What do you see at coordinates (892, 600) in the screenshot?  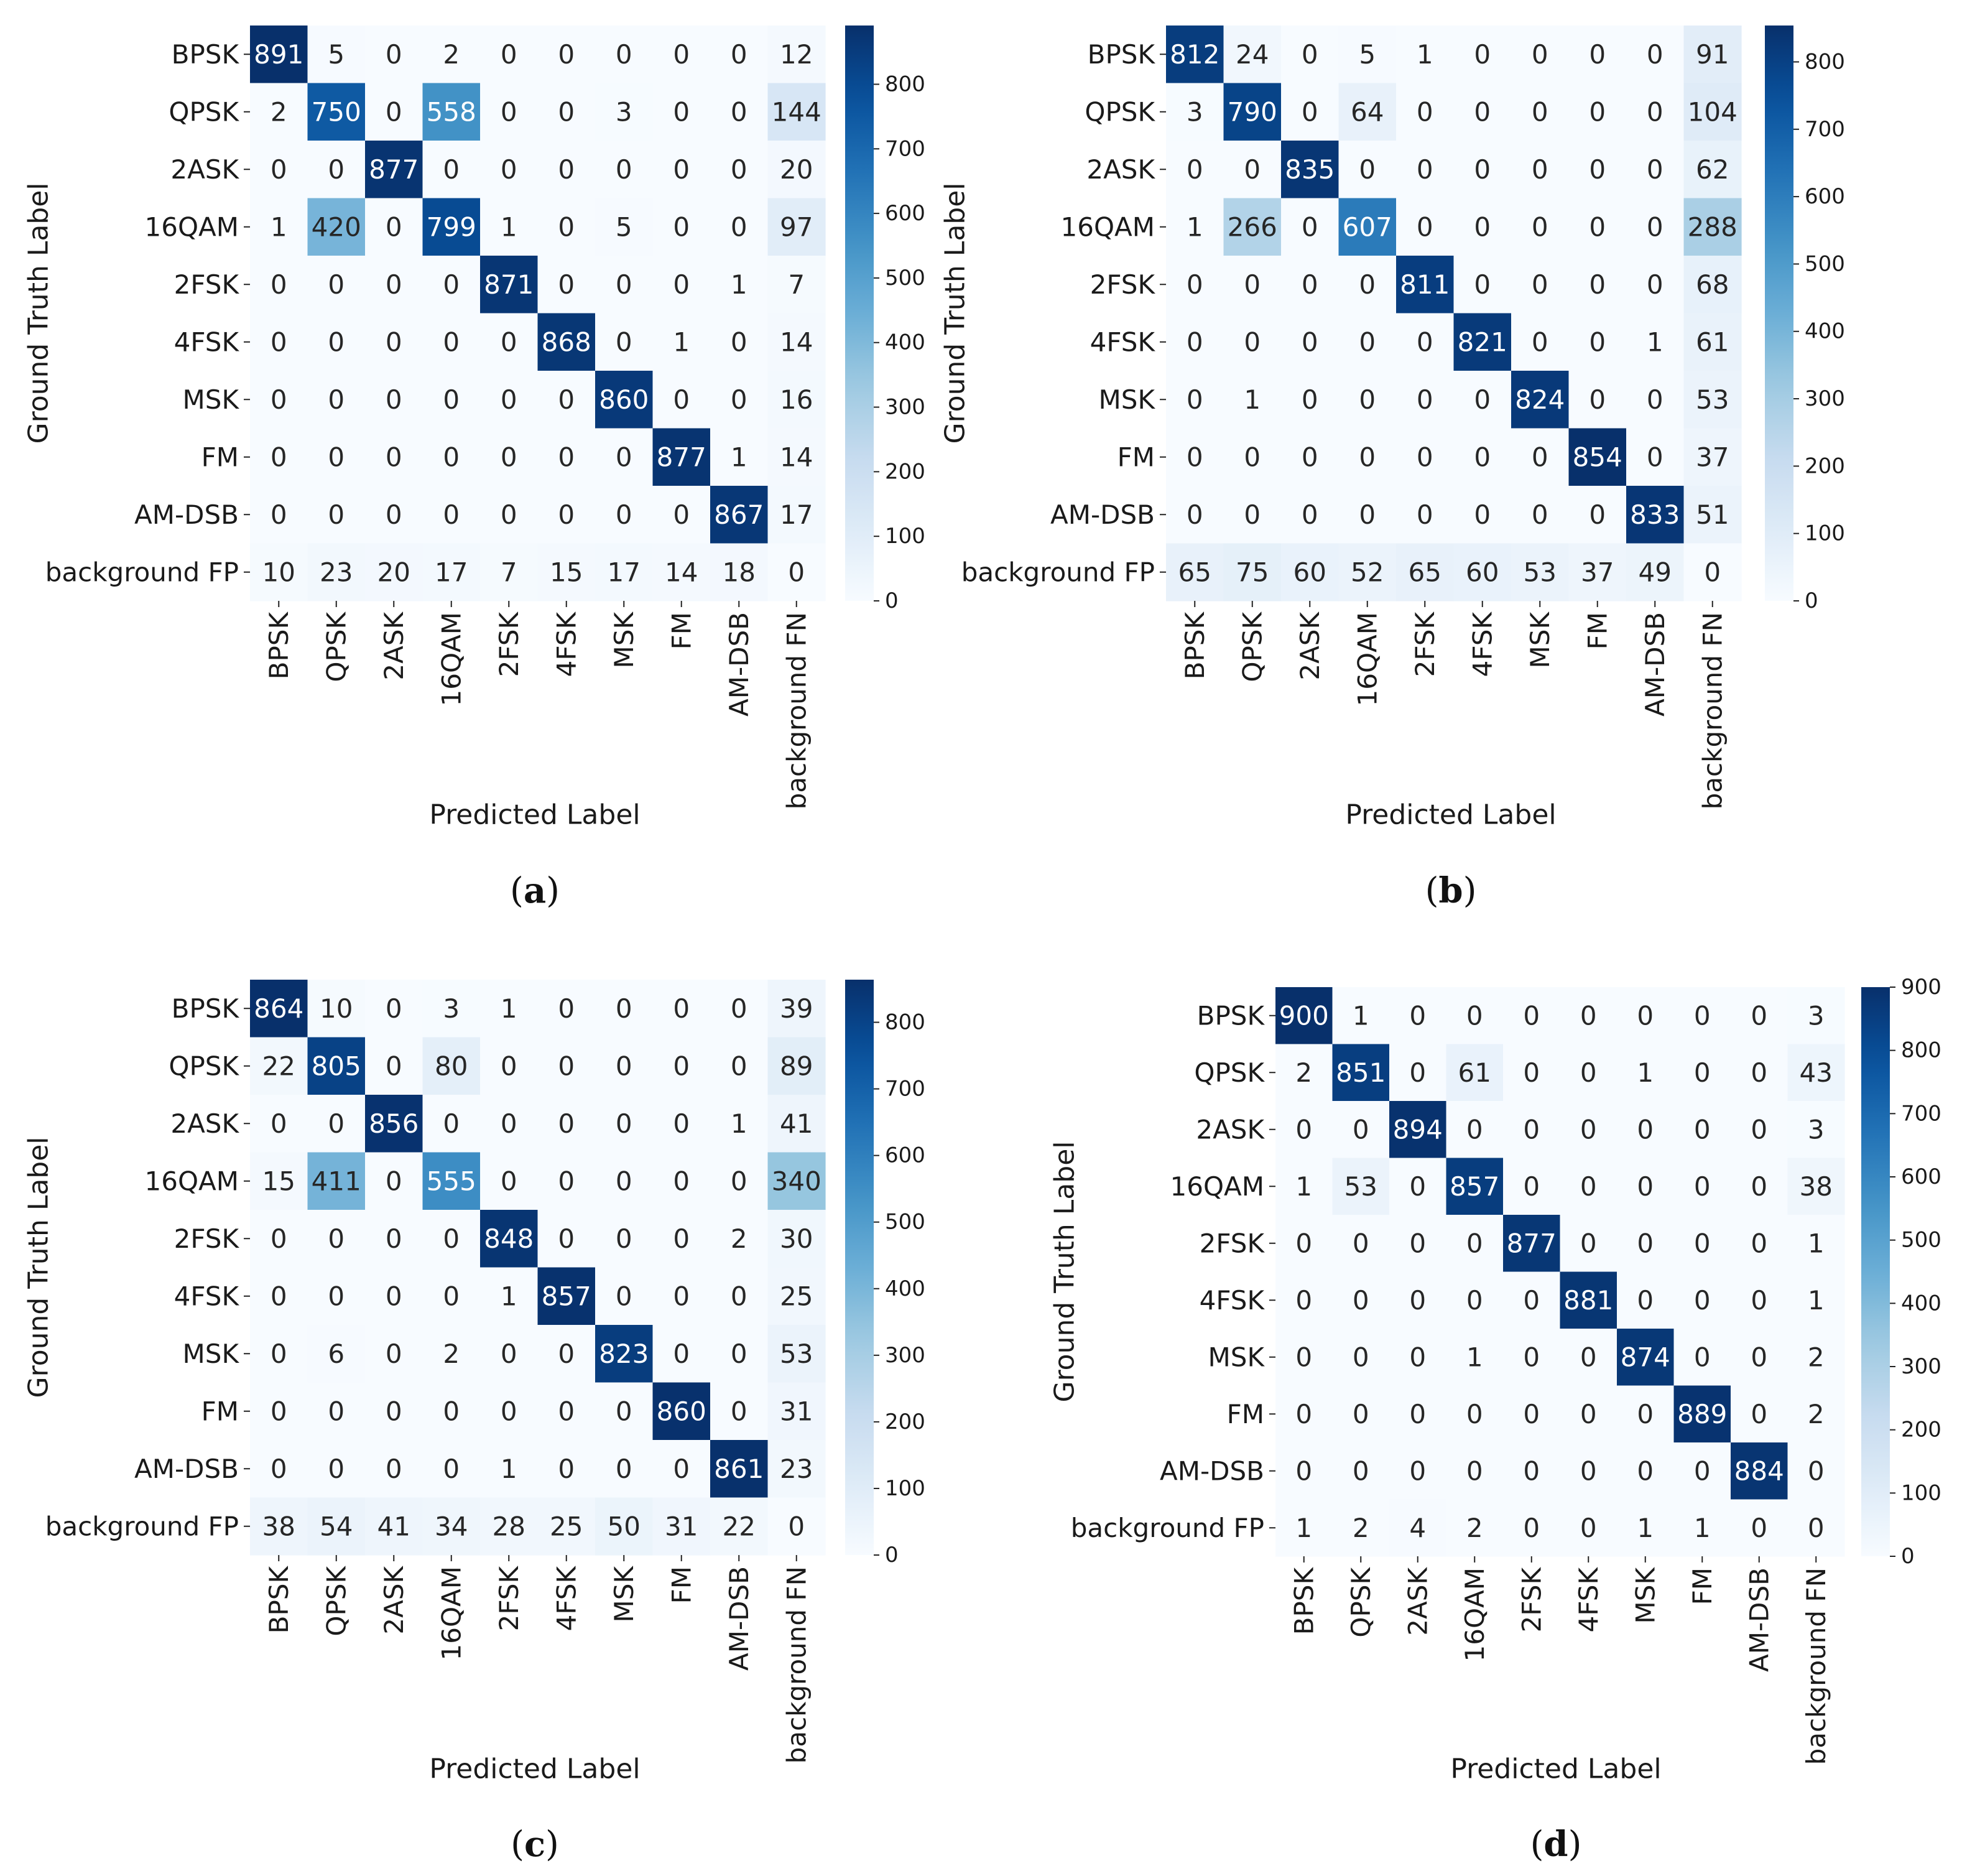 I see `colorbar-tick-label: 0` at bounding box center [892, 600].